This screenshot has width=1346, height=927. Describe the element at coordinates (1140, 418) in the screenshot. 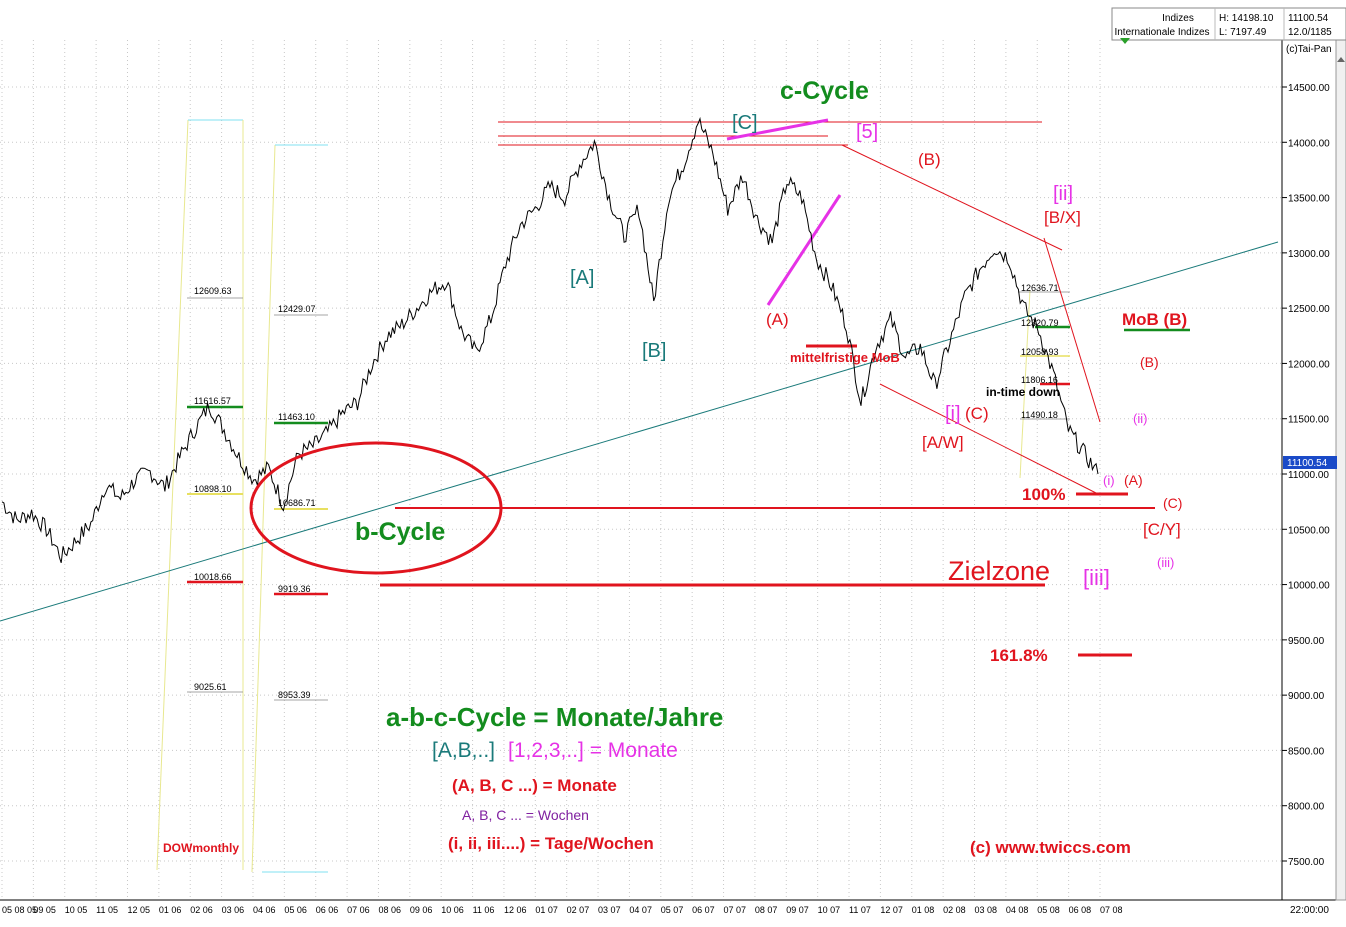

I see `label-wave-ii-small: (ii)` at that location.